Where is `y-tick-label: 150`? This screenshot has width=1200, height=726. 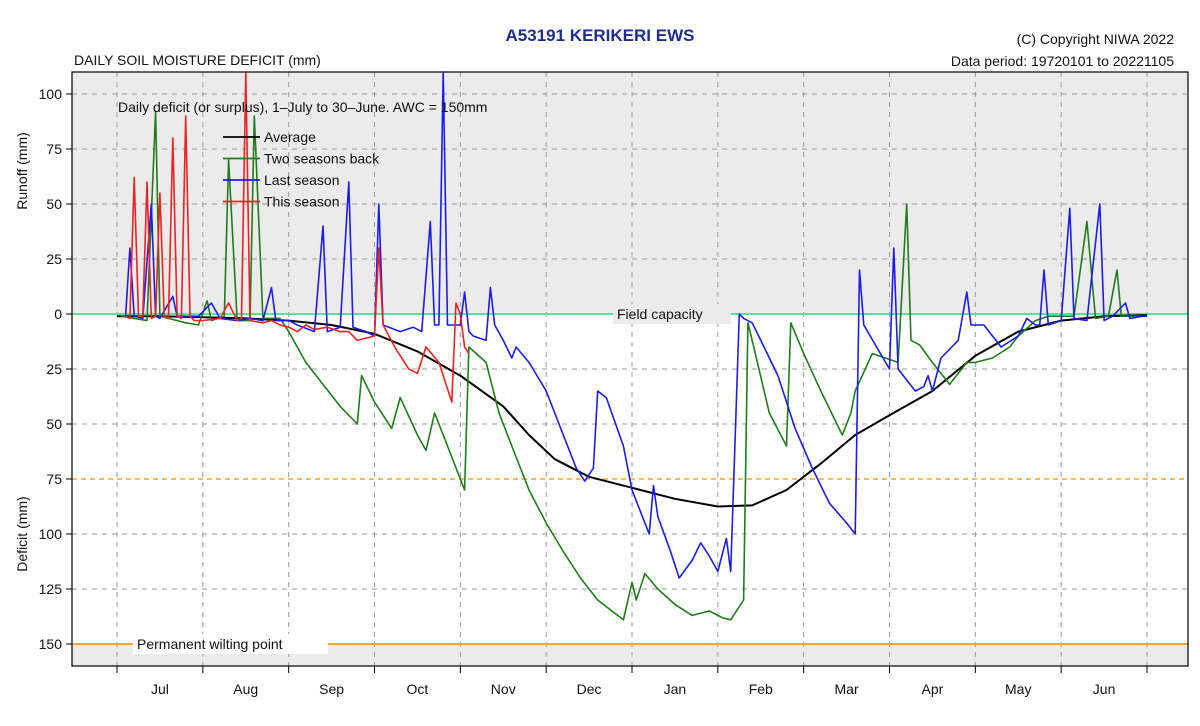 y-tick-label: 150 is located at coordinates (51, 644).